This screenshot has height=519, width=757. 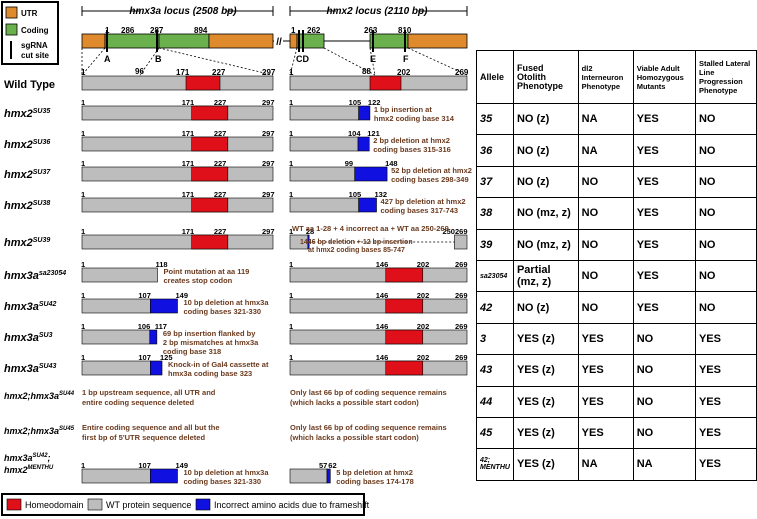 I want to click on num-label: 57, so click(x=323, y=465).